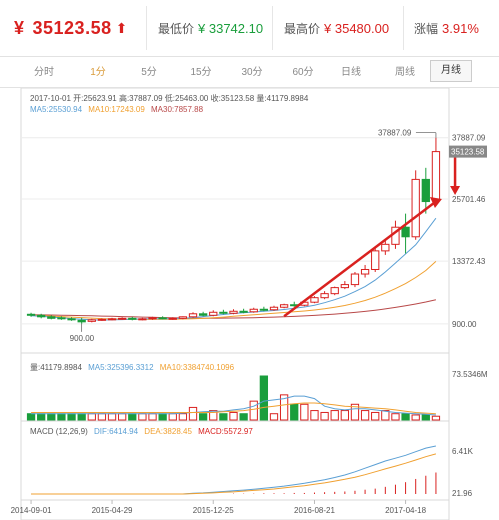  I want to click on tab-daily: 日线, so click(351, 72).